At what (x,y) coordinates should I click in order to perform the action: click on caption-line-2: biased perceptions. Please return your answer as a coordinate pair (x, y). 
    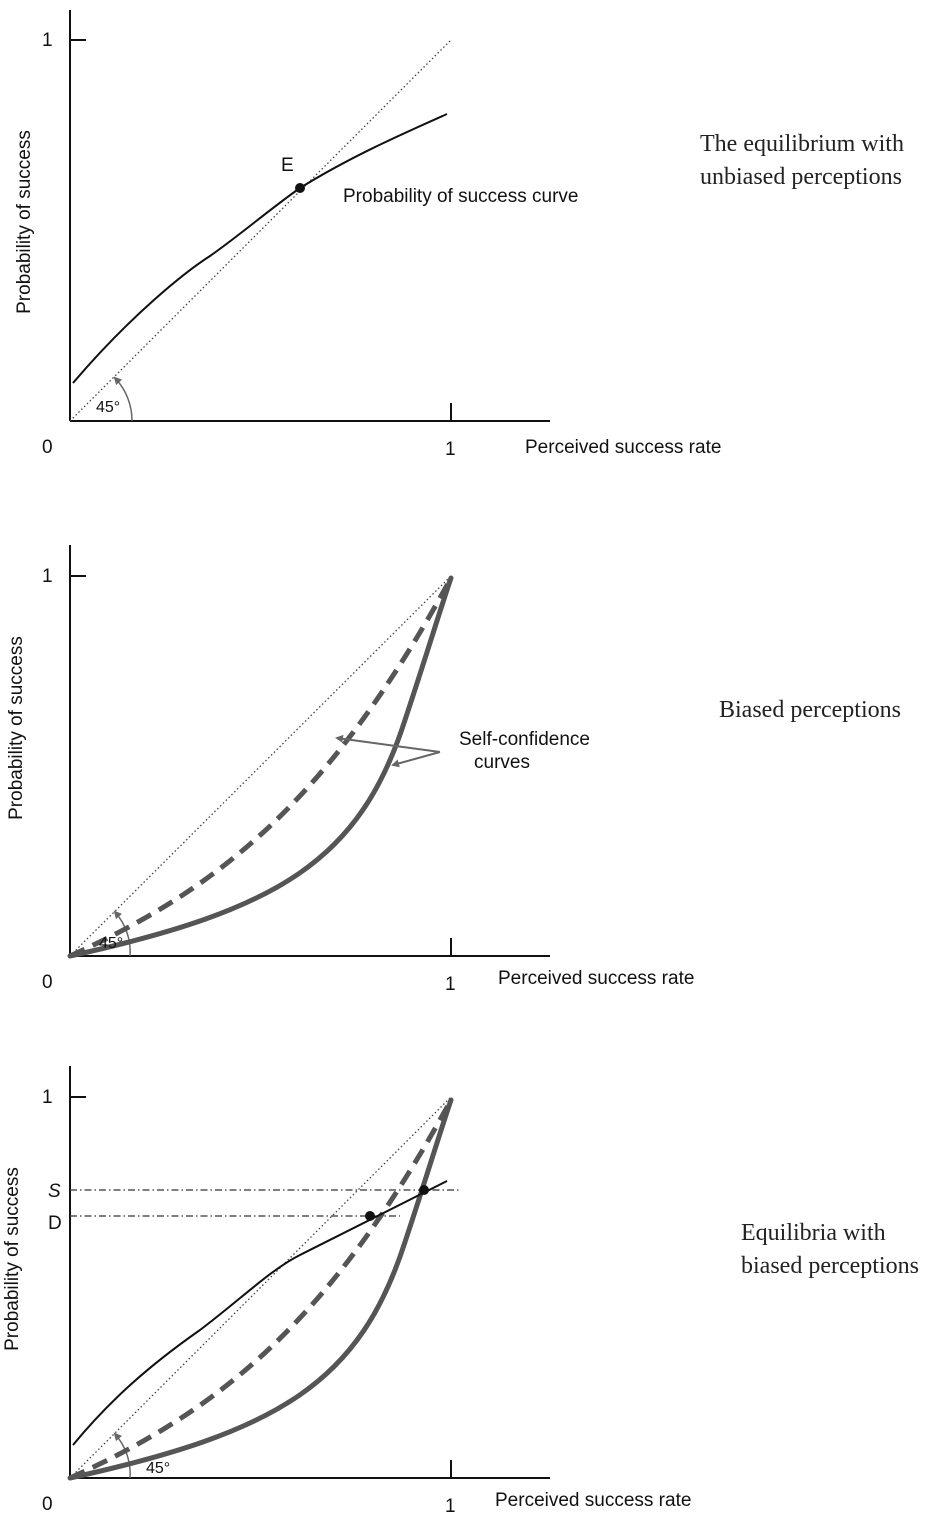
    Looking at the image, I should click on (830, 1266).